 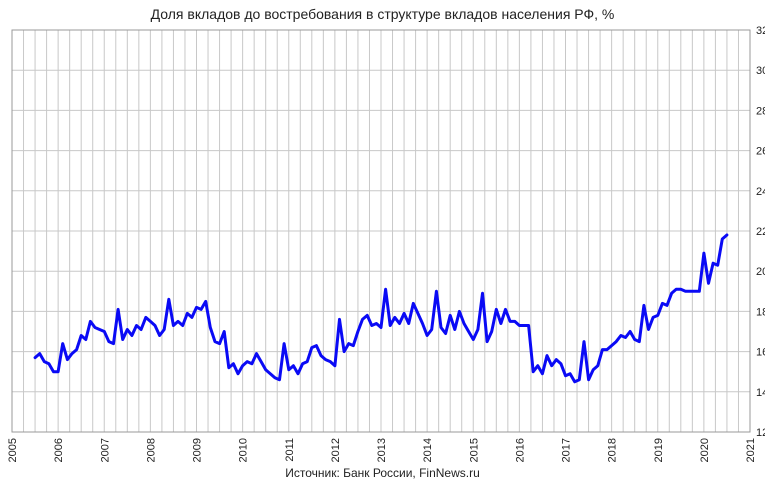 What do you see at coordinates (105, 450) in the screenshot?
I see `x-tick-label: 2007` at bounding box center [105, 450].